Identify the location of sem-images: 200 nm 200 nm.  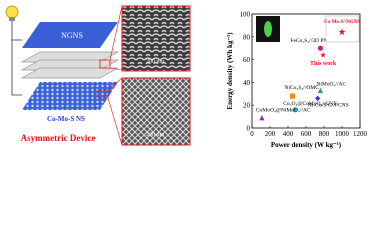
(149, 75).